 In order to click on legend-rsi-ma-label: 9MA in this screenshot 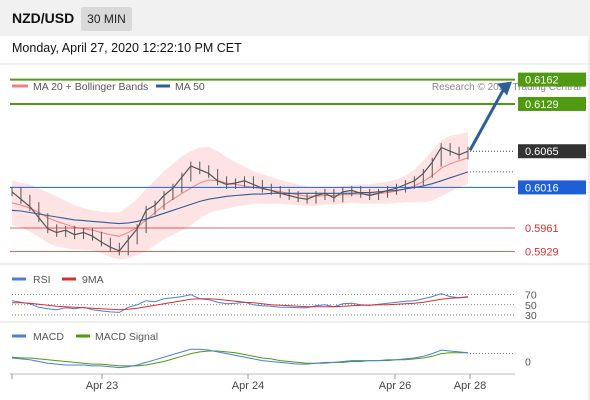, I will do `click(93, 280)`.